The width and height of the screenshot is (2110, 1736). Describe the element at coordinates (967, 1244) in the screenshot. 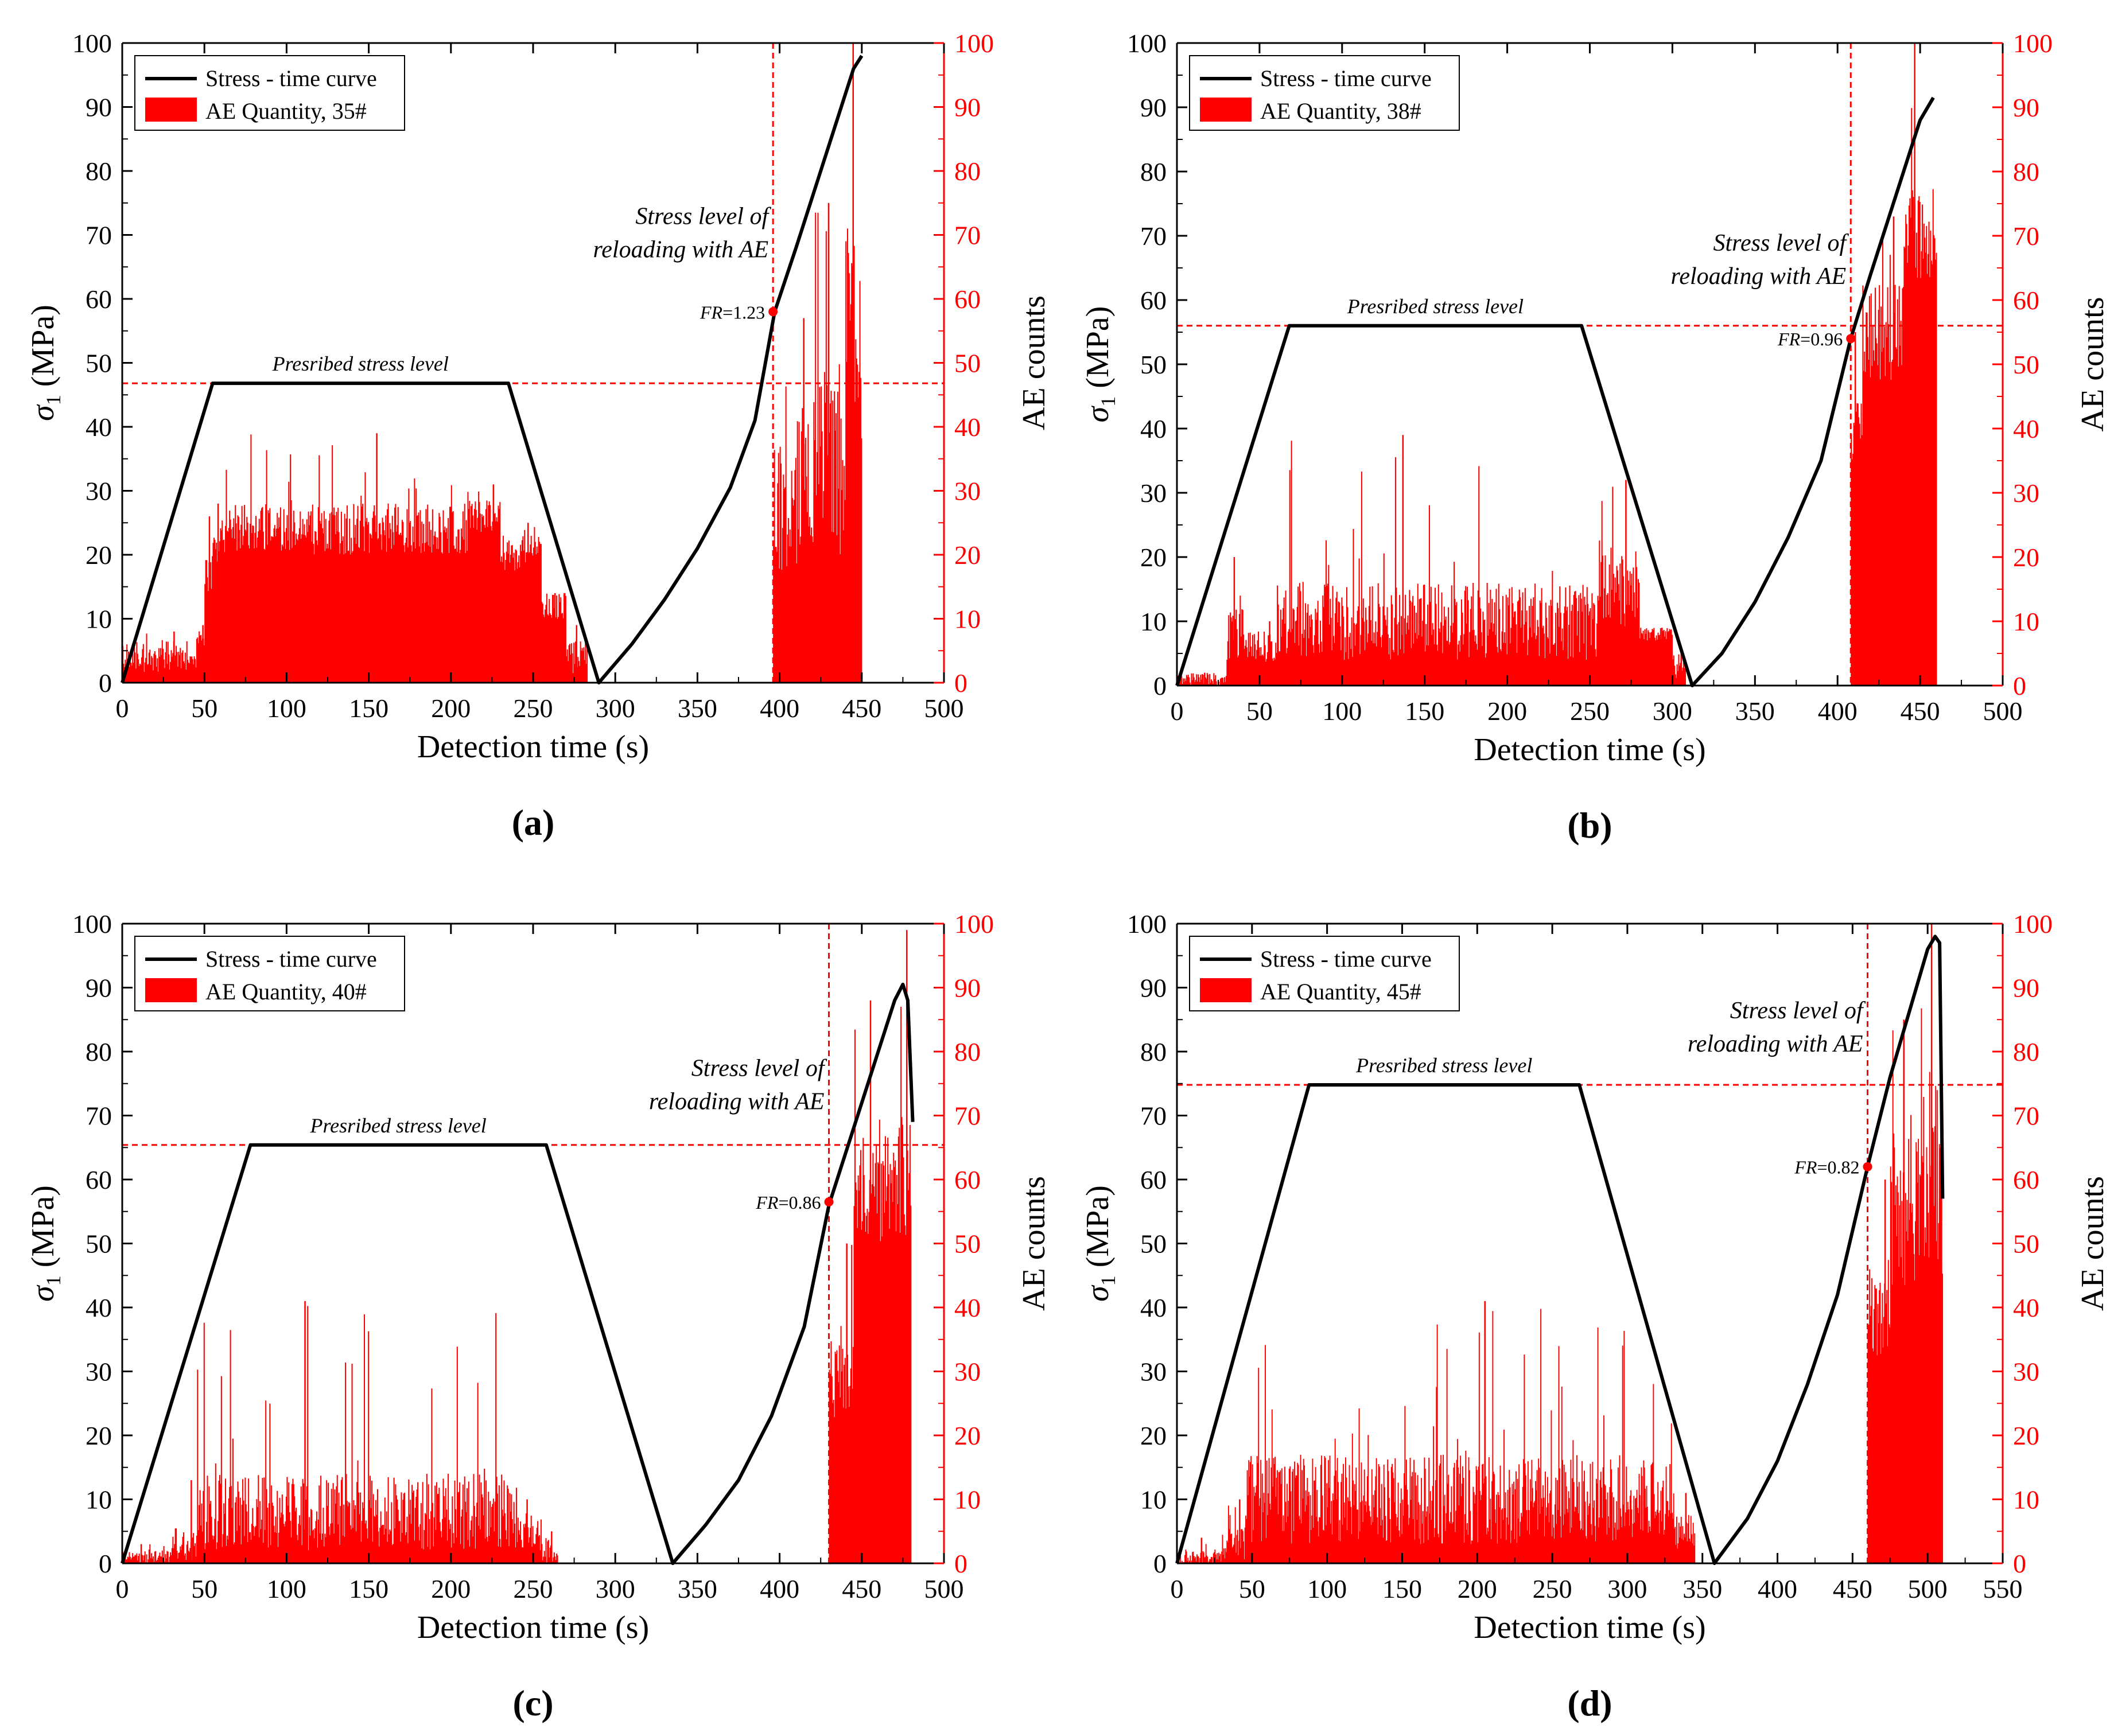

I see `y2-tick-label: 50` at that location.